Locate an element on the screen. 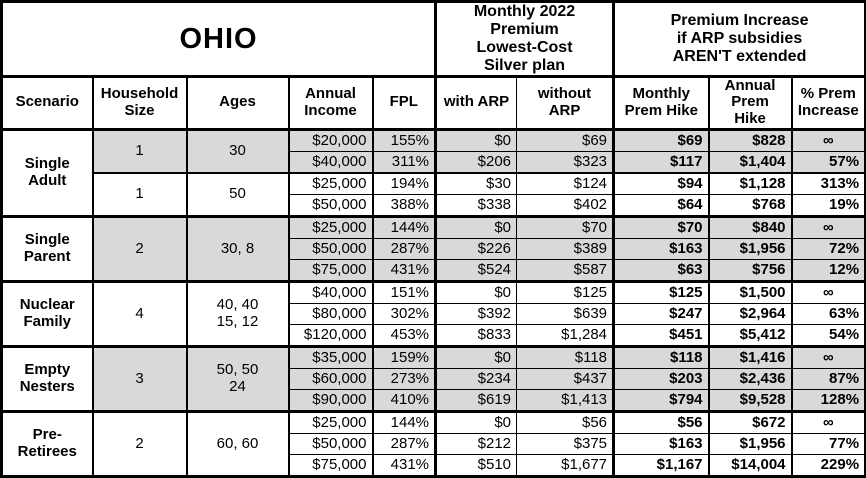  cell-pct-increase: 313% is located at coordinates (828, 184).